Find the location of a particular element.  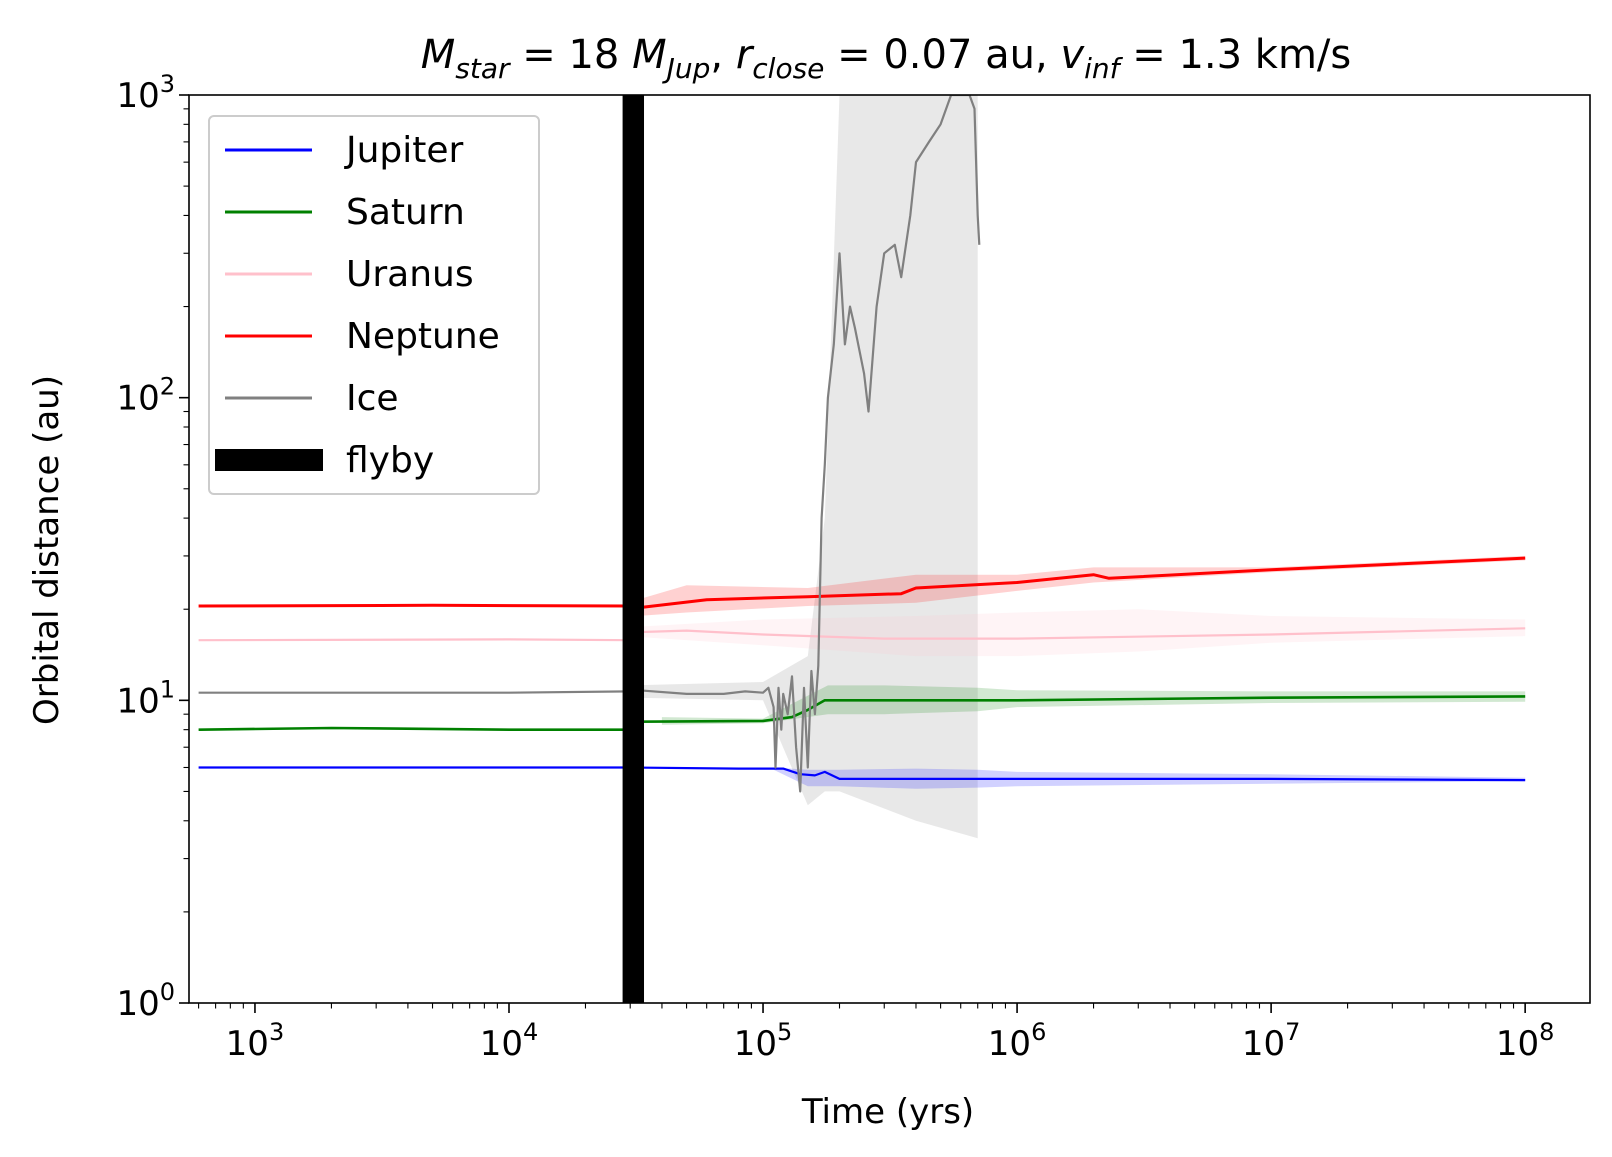

x-tick-label: 10⁵ is located at coordinates (763, 1041).